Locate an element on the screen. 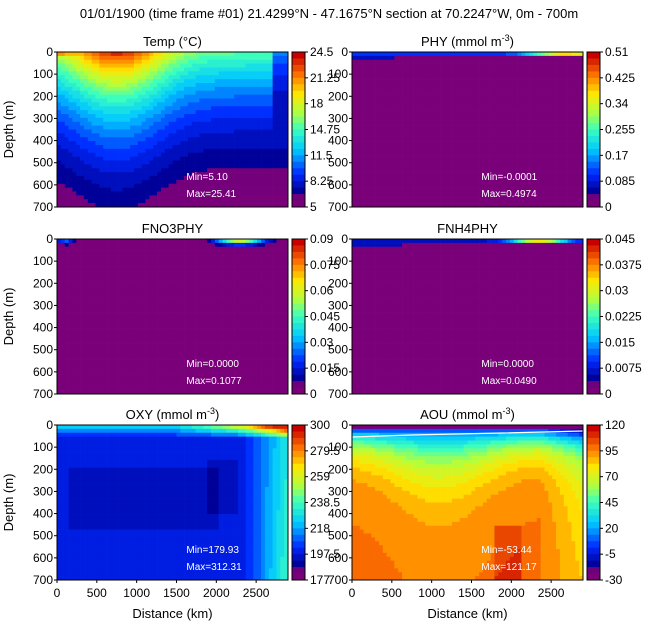  fno3phy-cell is located at coordinates (128, 241).